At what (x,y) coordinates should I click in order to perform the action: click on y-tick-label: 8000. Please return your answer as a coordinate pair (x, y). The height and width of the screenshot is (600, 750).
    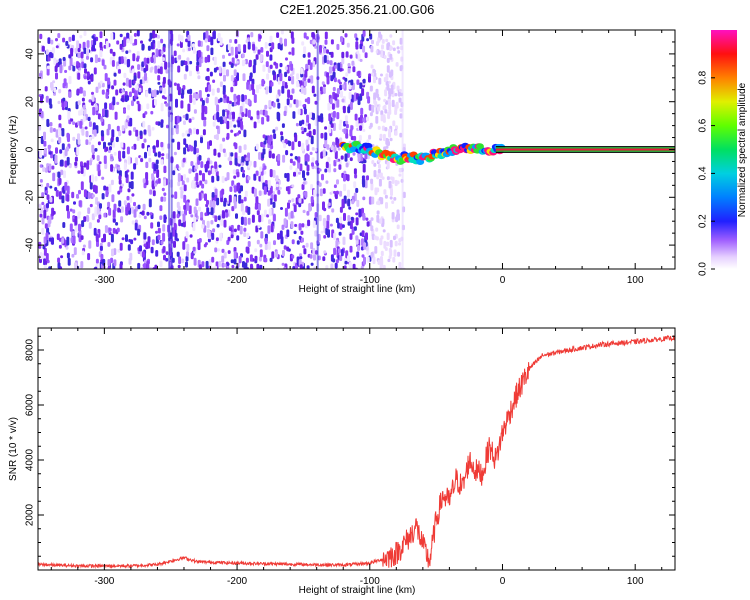
    Looking at the image, I should click on (30, 349).